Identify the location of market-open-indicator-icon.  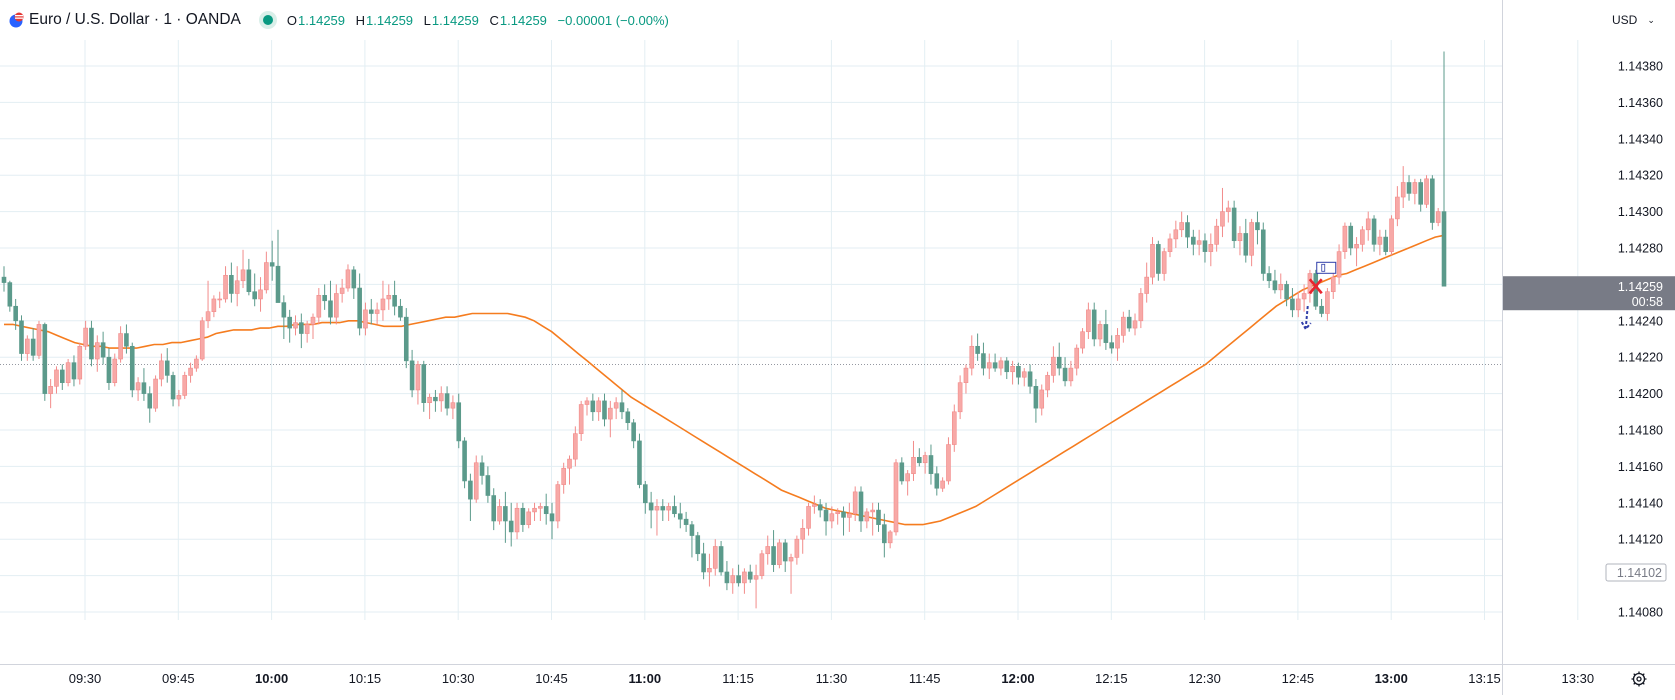
(267, 20).